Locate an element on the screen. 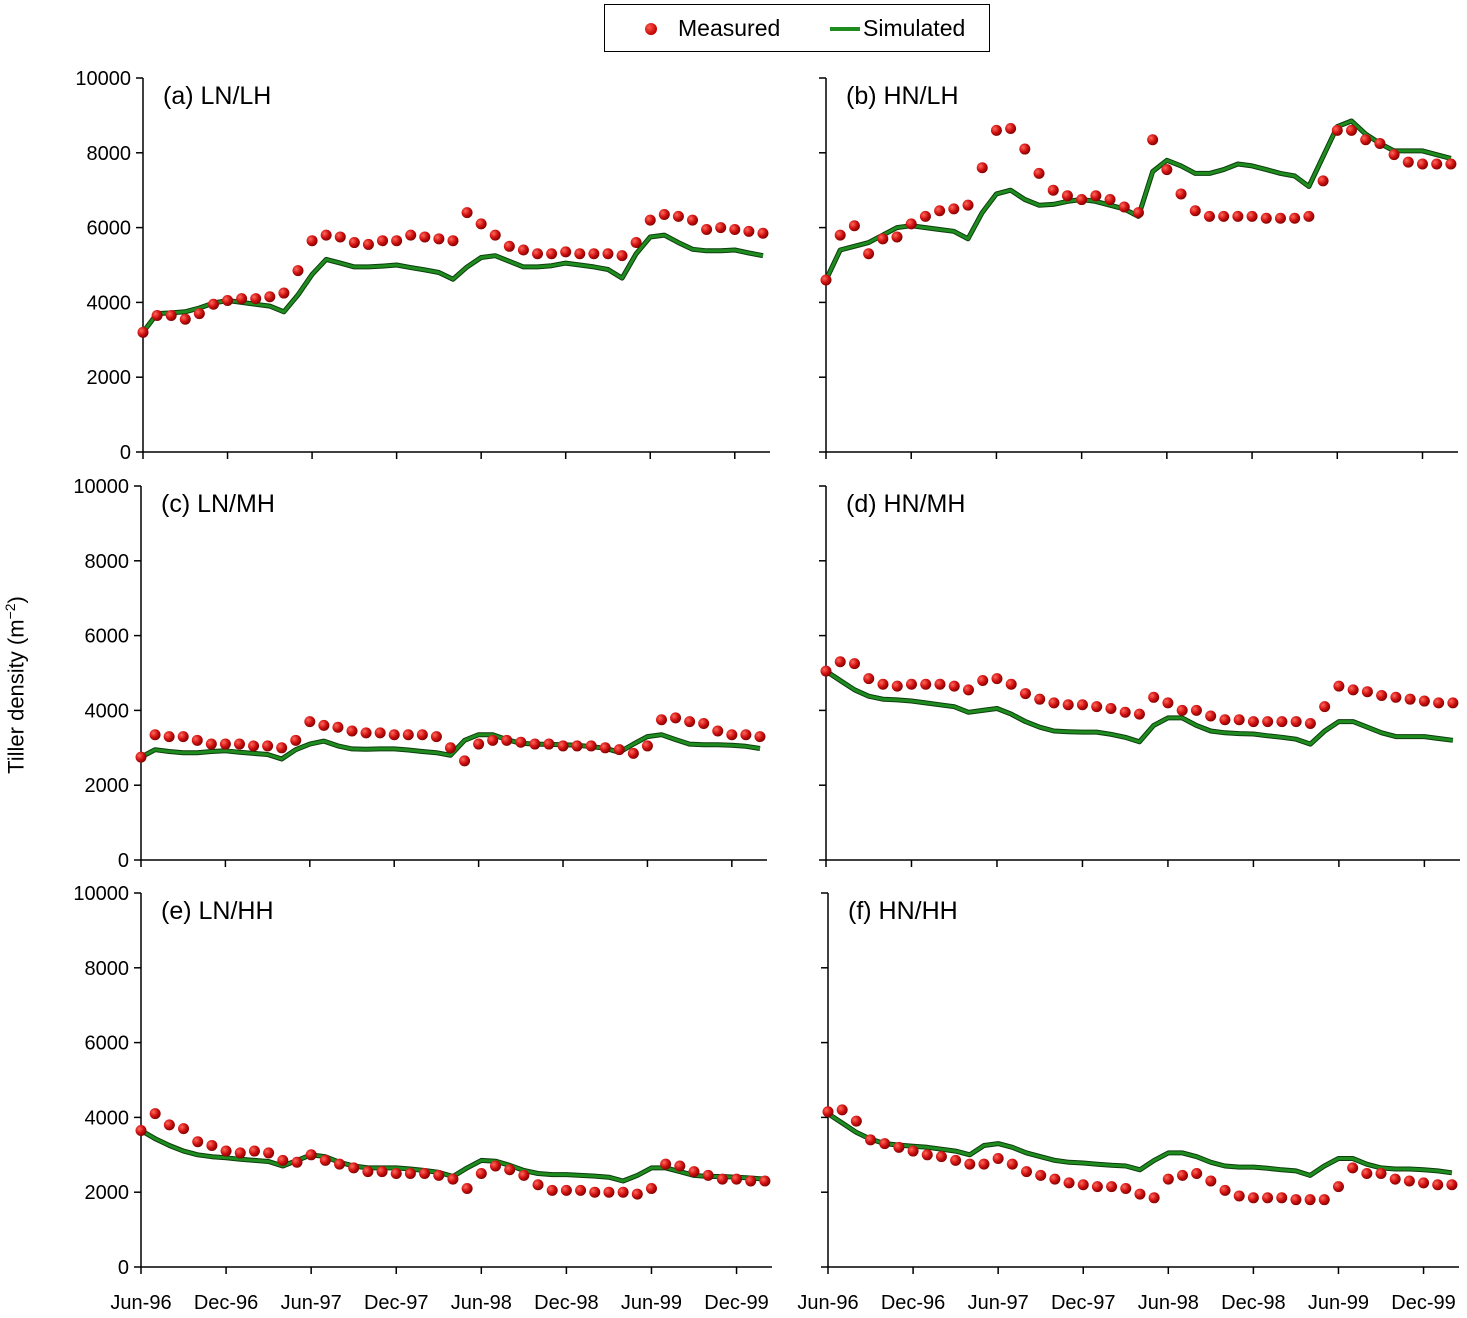  x-tick-label: Dec-96 is located at coordinates (913, 1303).